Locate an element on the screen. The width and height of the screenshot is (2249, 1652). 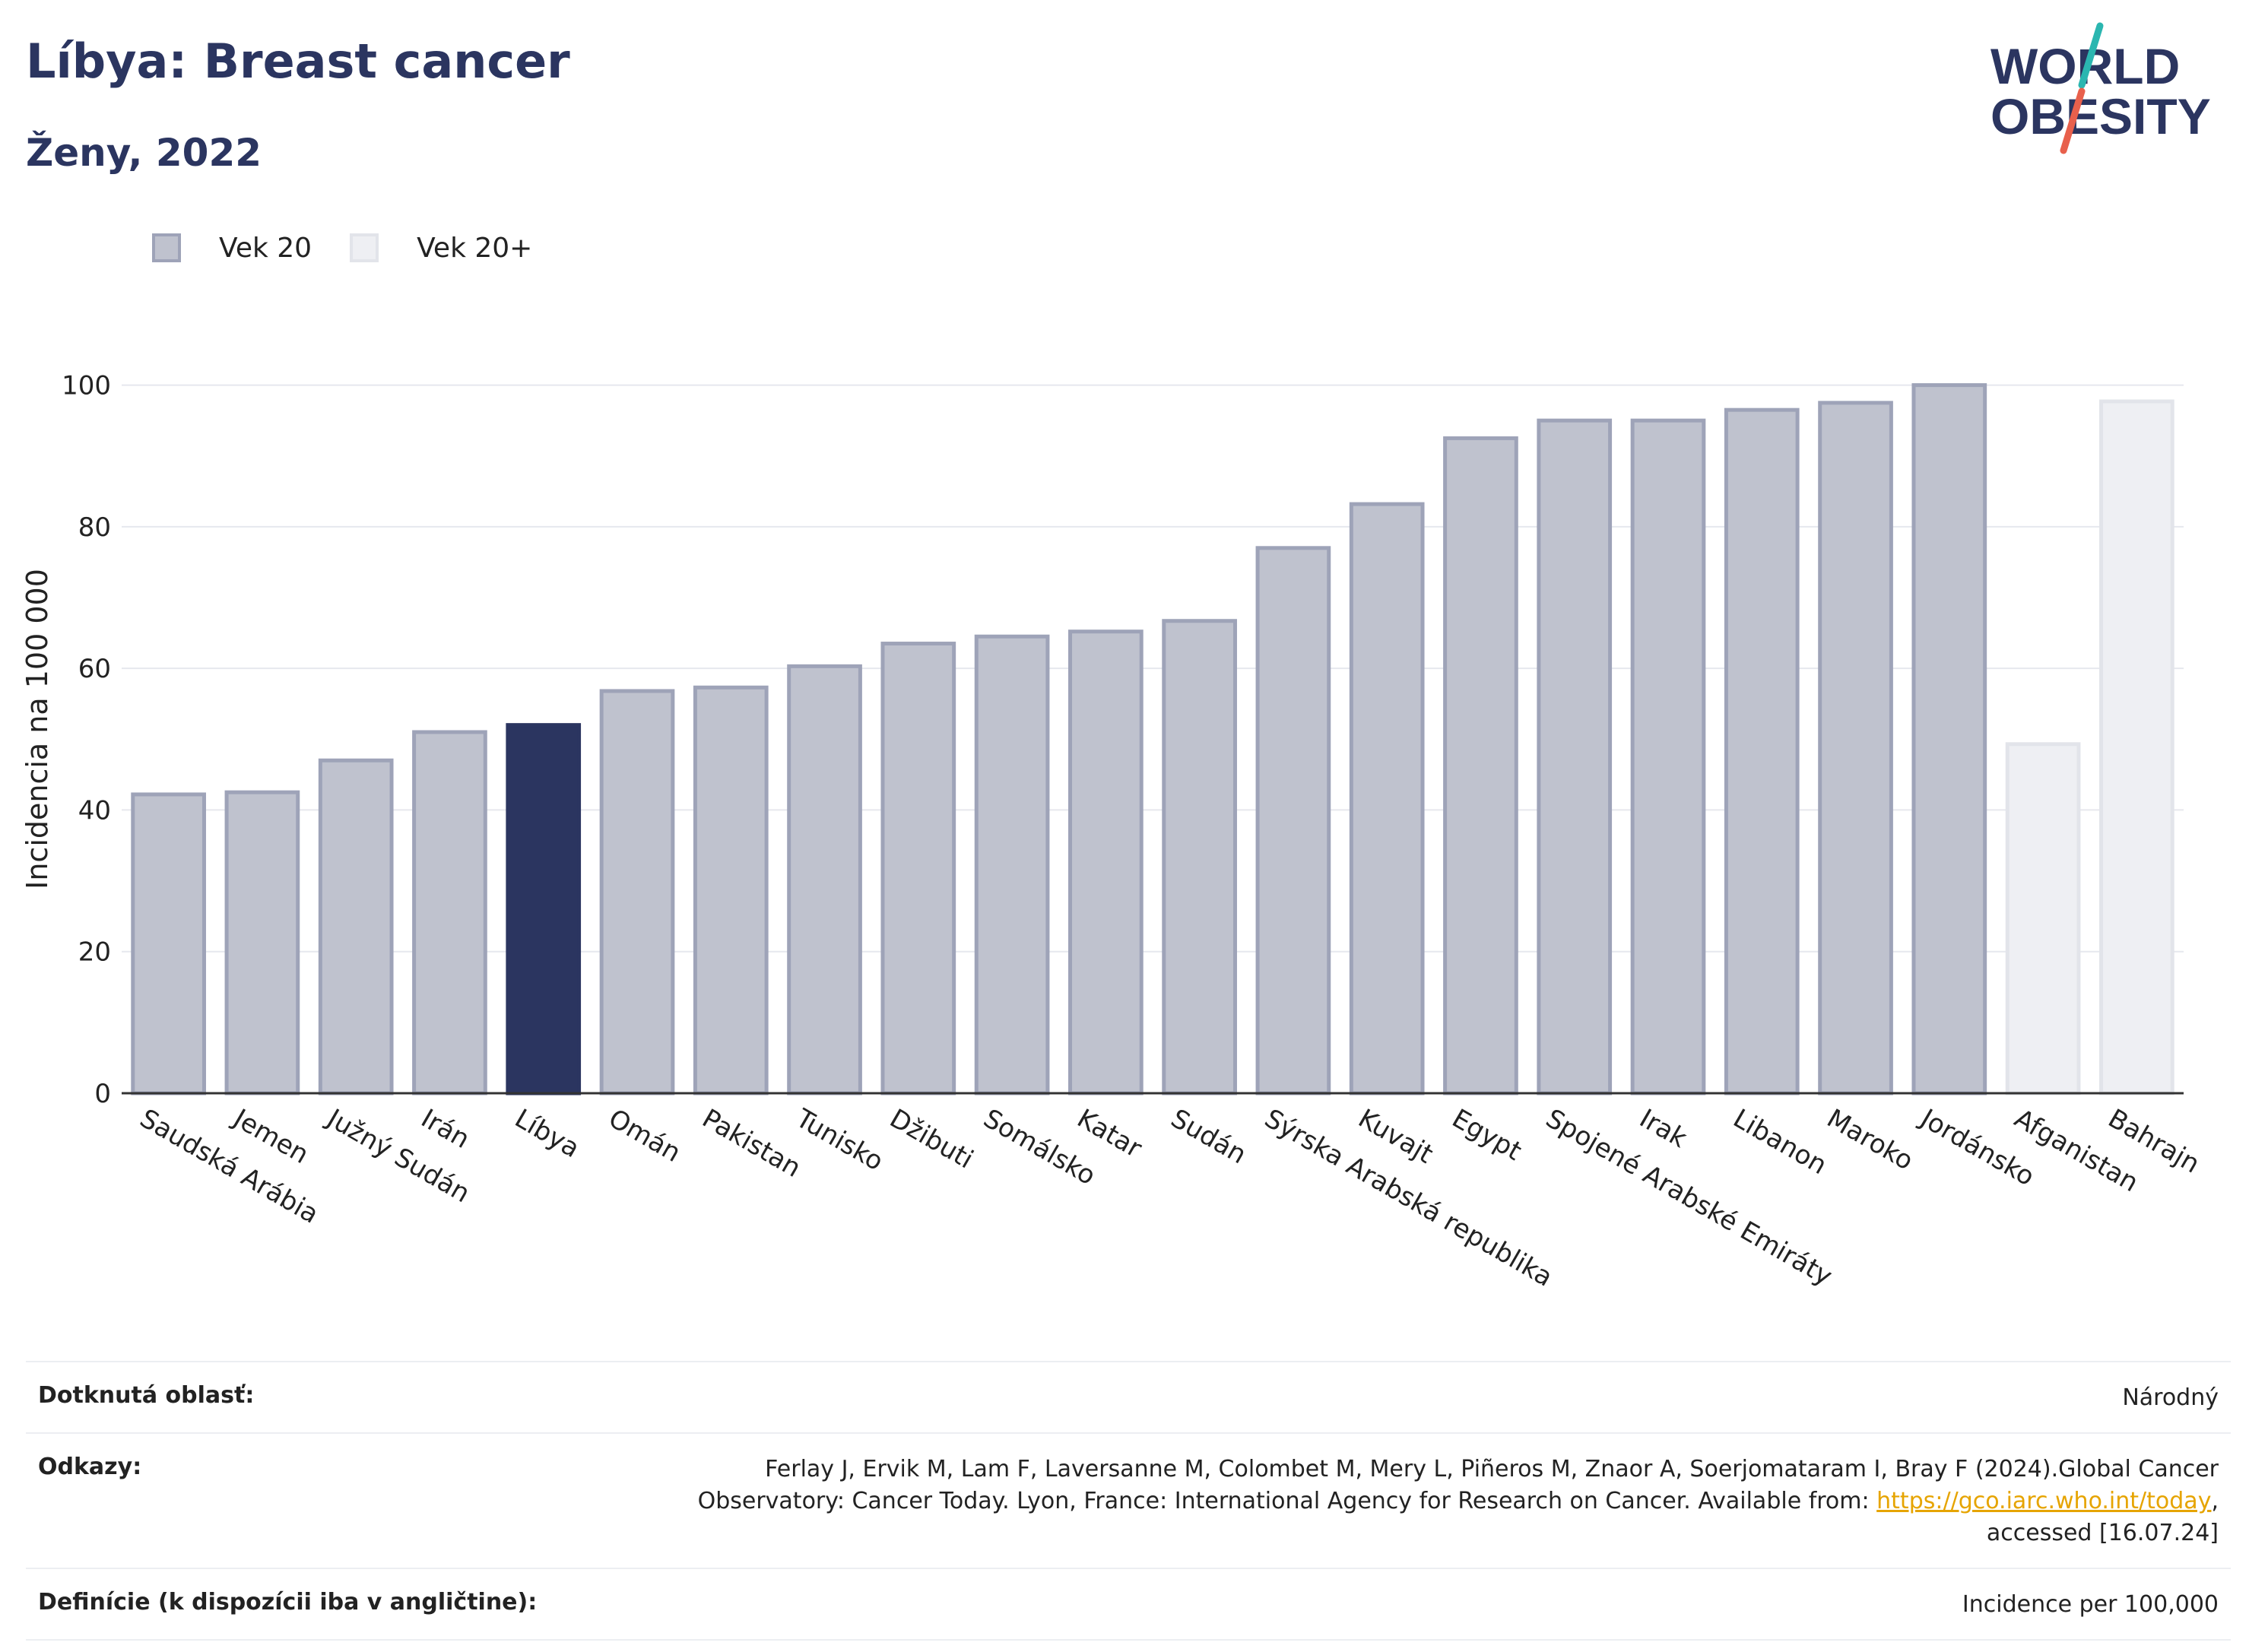
footer-label-references: Odkazy: is located at coordinates (90, 1467).